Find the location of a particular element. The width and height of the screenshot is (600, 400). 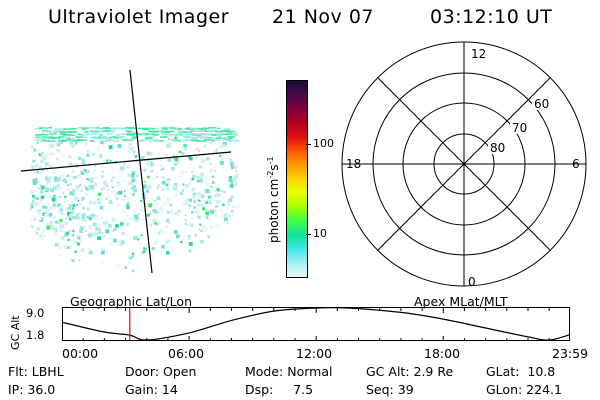

mlt-label-18: 18 is located at coordinates (353, 164).